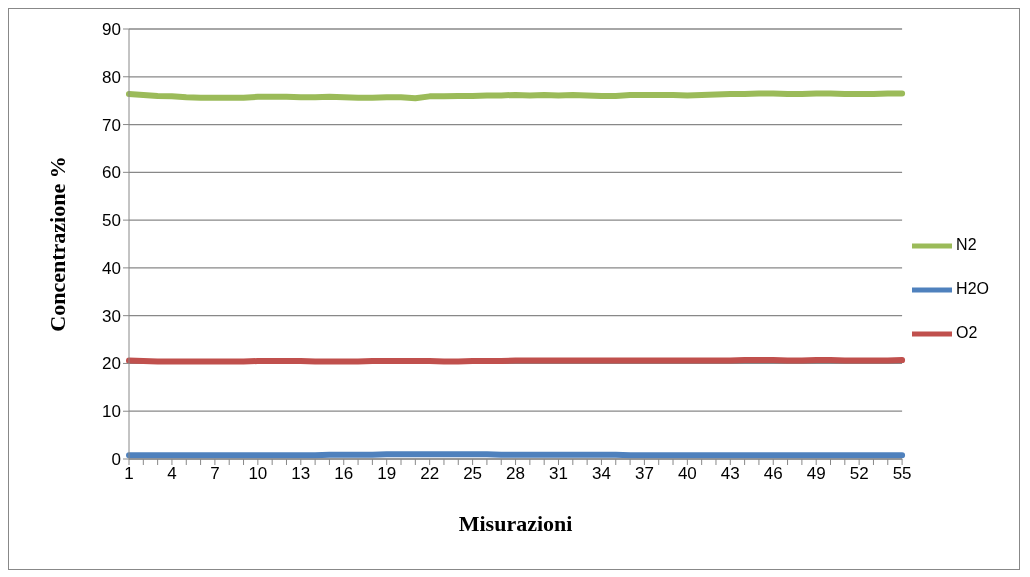 This screenshot has width=1030, height=577. I want to click on y-axis-title: Concentrazione %, so click(57, 244).